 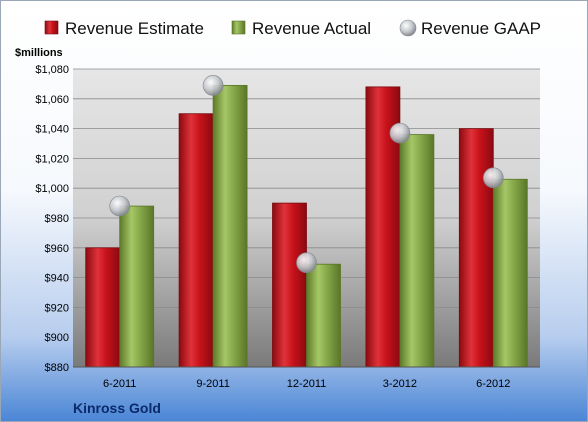 What do you see at coordinates (51, 27) in the screenshot?
I see `legend-swatch-revenue-estimate` at bounding box center [51, 27].